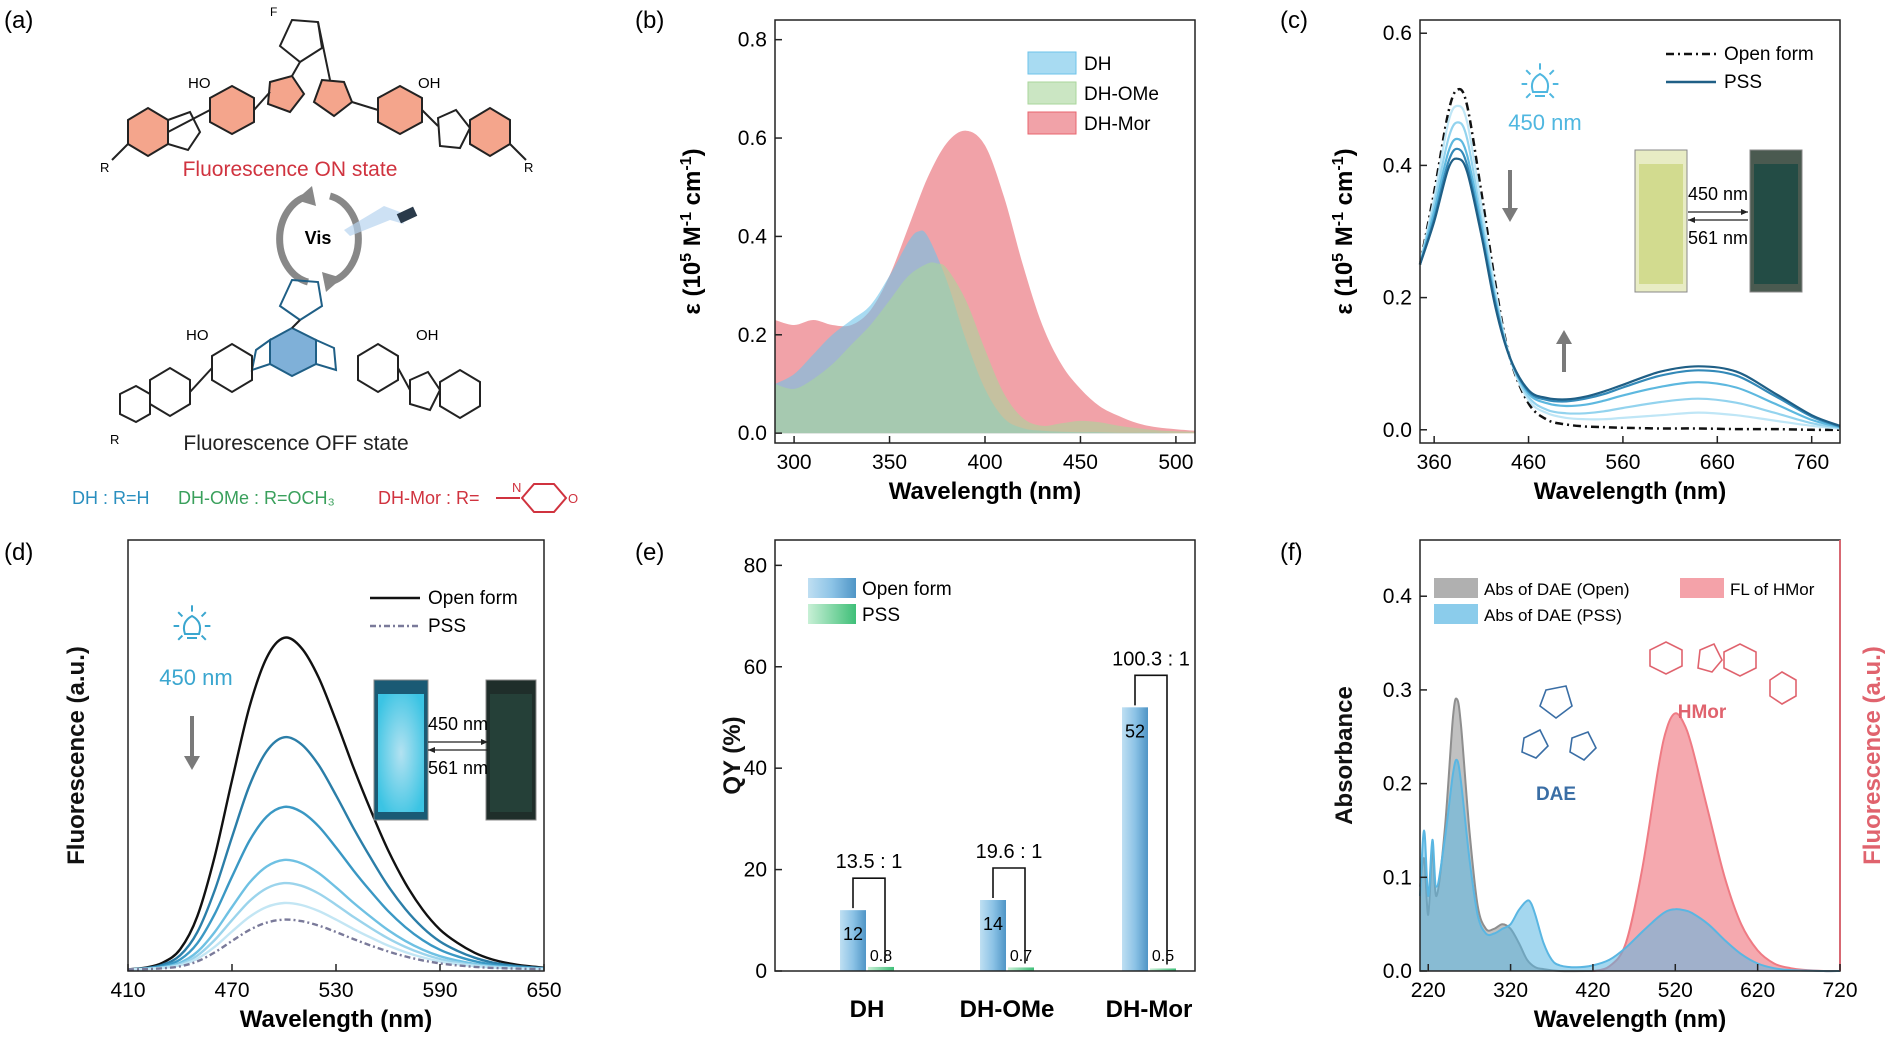 This screenshot has width=1899, height=1051. What do you see at coordinates (686, 257) in the screenshot?
I see `panel-b-ylabel-part: 5` at bounding box center [686, 257].